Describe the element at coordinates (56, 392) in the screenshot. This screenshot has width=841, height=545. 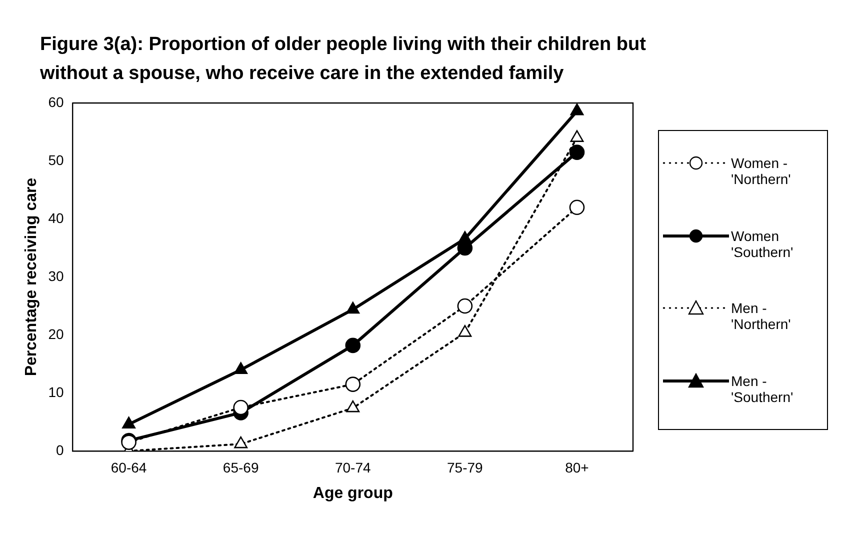
I see `y-tick-label: 10` at that location.